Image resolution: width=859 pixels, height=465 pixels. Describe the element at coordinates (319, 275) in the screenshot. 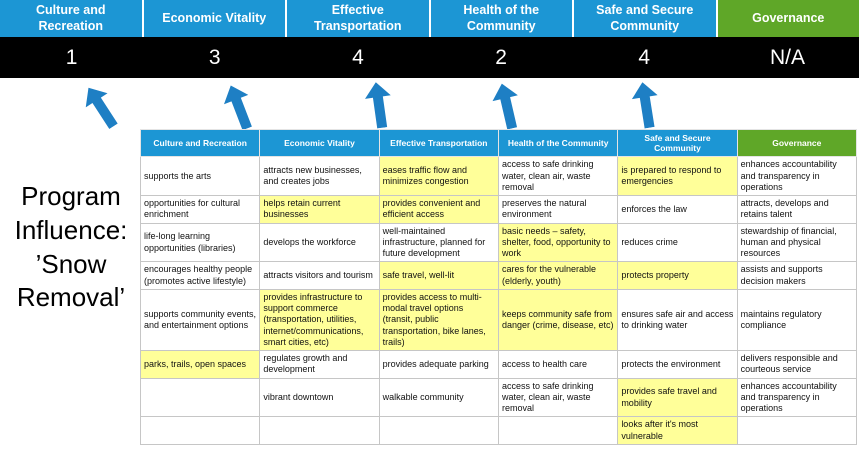

I see `table-cell: attracts visitors and tourism` at that location.